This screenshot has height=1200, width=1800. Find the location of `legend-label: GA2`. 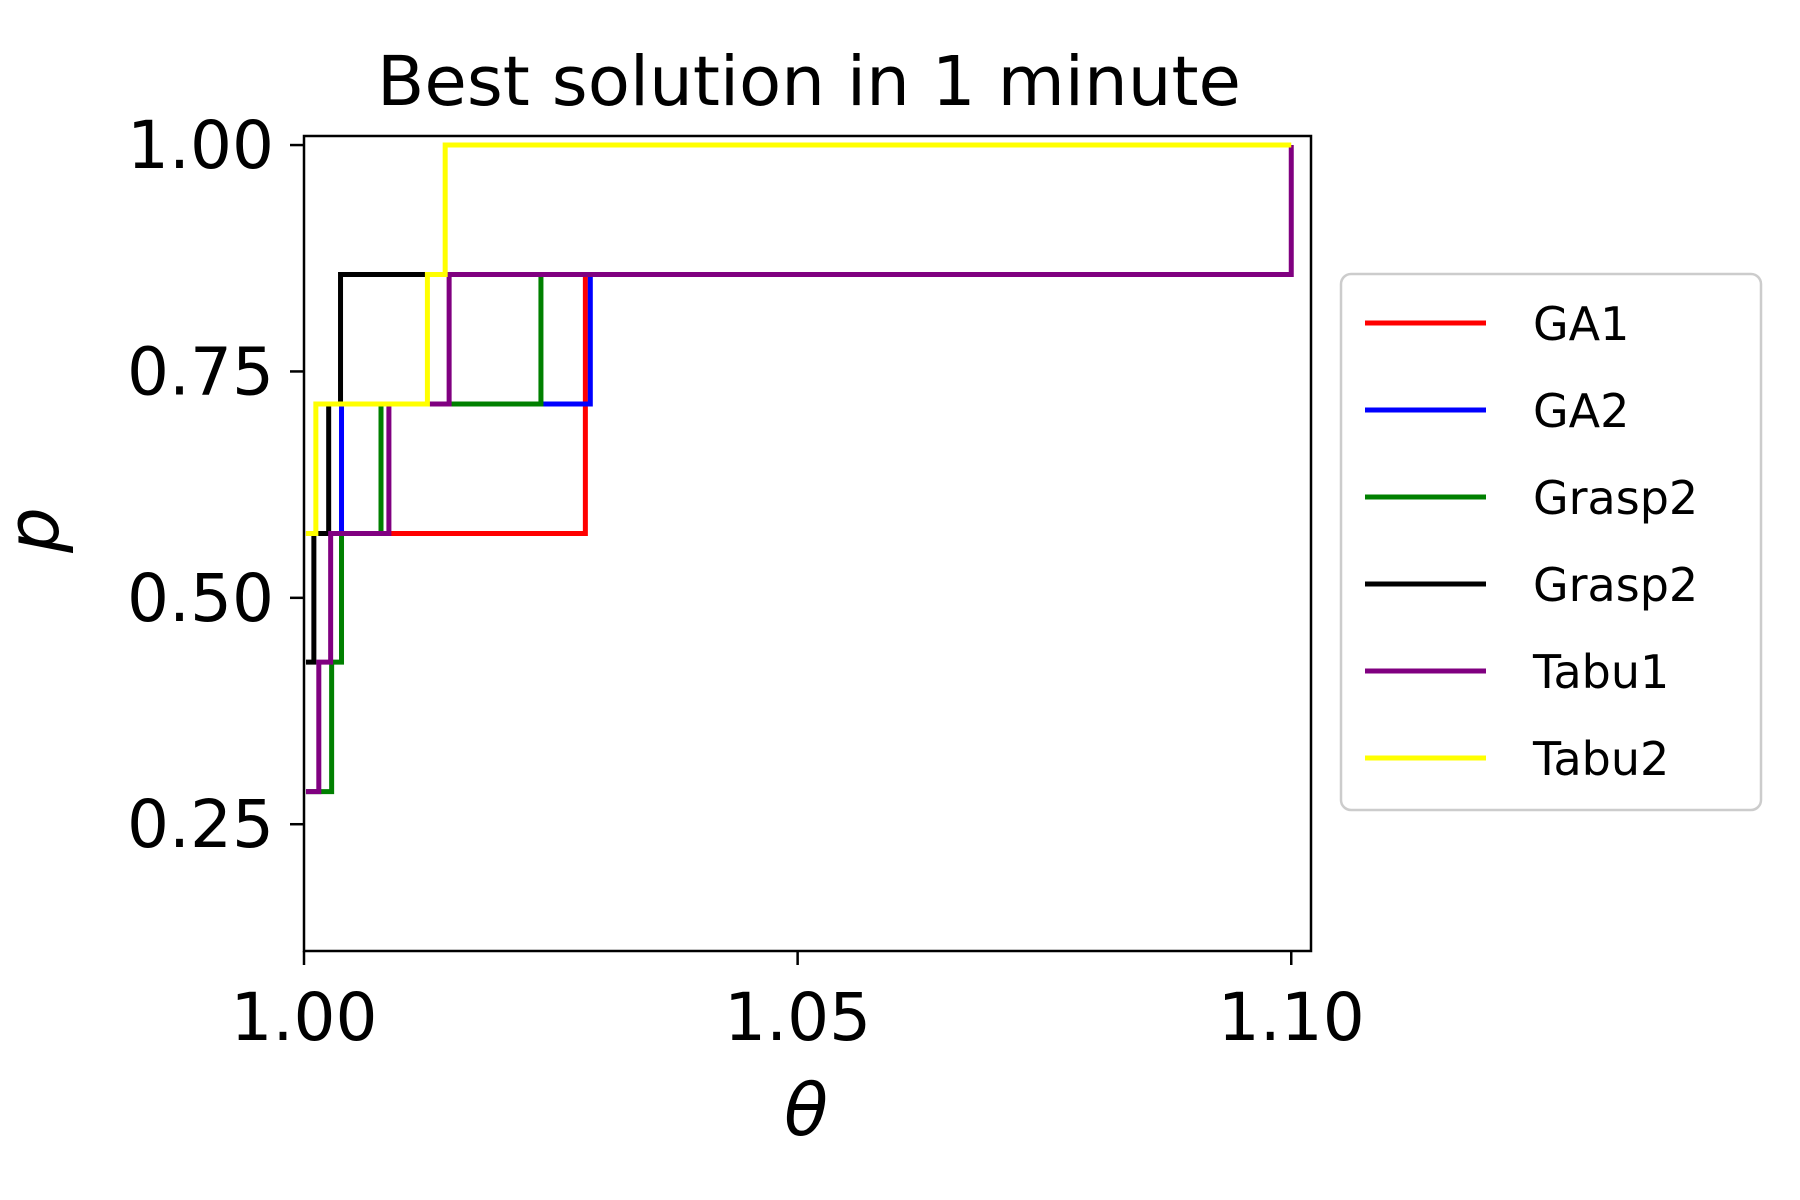

legend-label: GA2 is located at coordinates (1581, 411).